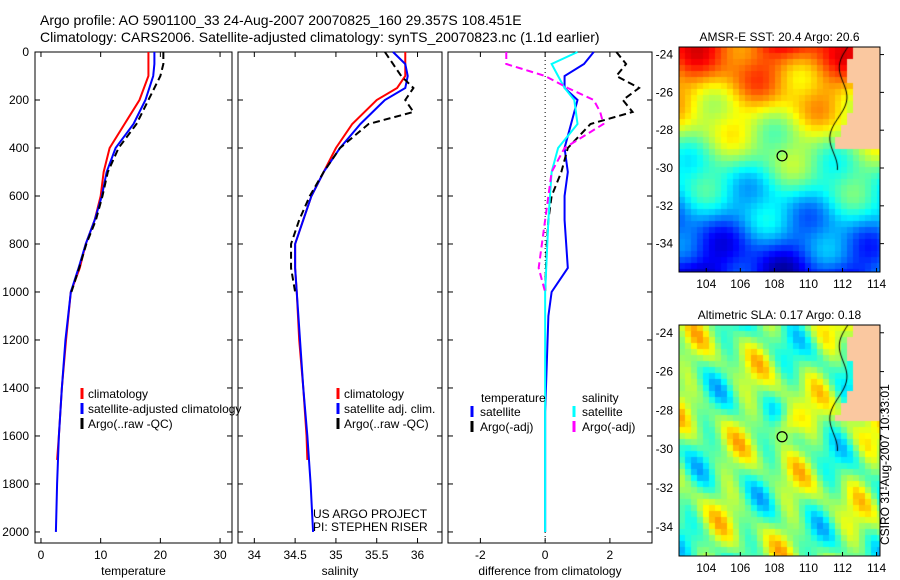 The image size is (900, 580). Describe the element at coordinates (19, 244) in the screenshot. I see `y-tick-label: 800` at that location.